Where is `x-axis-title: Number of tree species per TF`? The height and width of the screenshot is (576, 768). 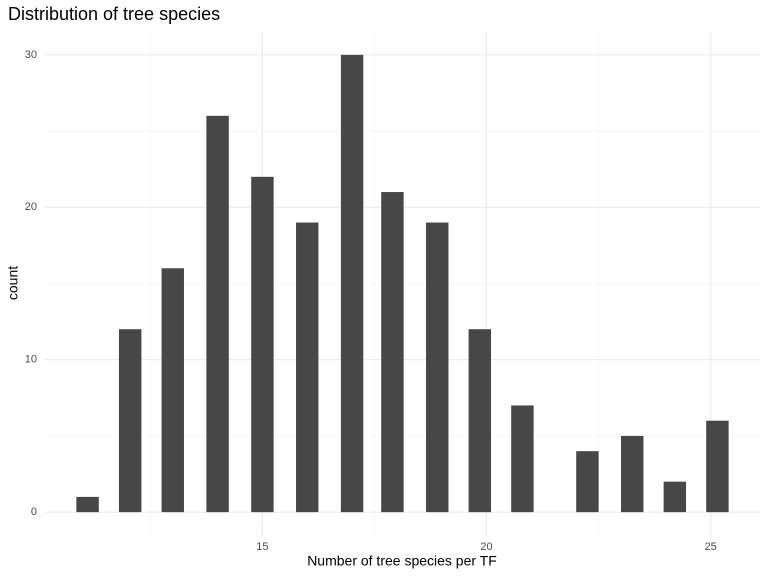 x-axis-title: Number of tree species per TF is located at coordinates (402, 561).